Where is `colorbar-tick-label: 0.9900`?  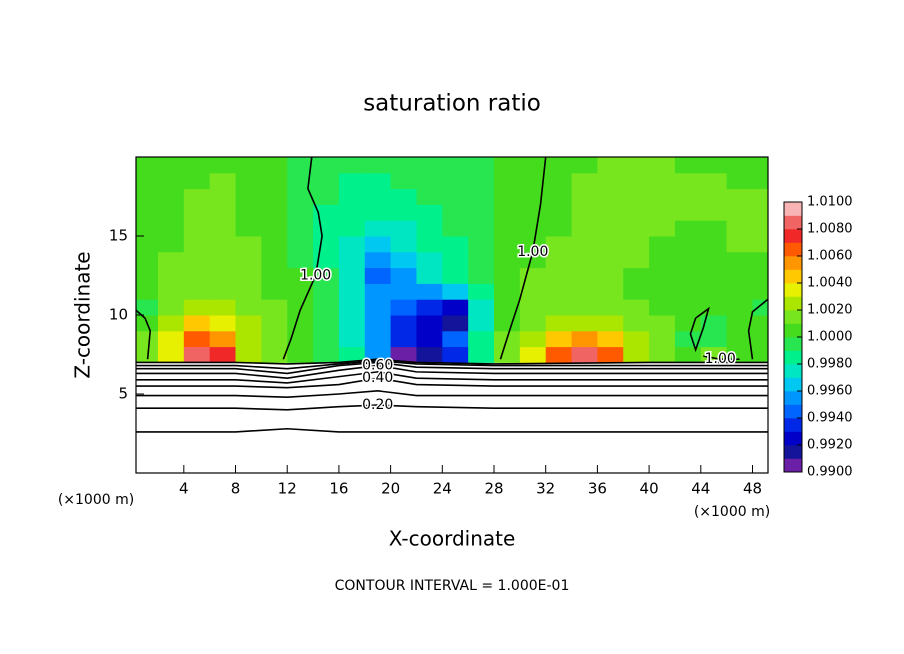 colorbar-tick-label: 0.9900 is located at coordinates (830, 472).